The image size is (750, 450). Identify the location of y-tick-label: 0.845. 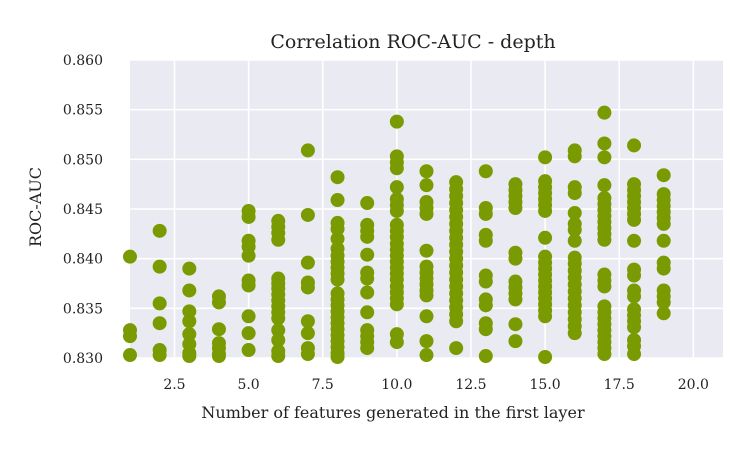
(83, 210).